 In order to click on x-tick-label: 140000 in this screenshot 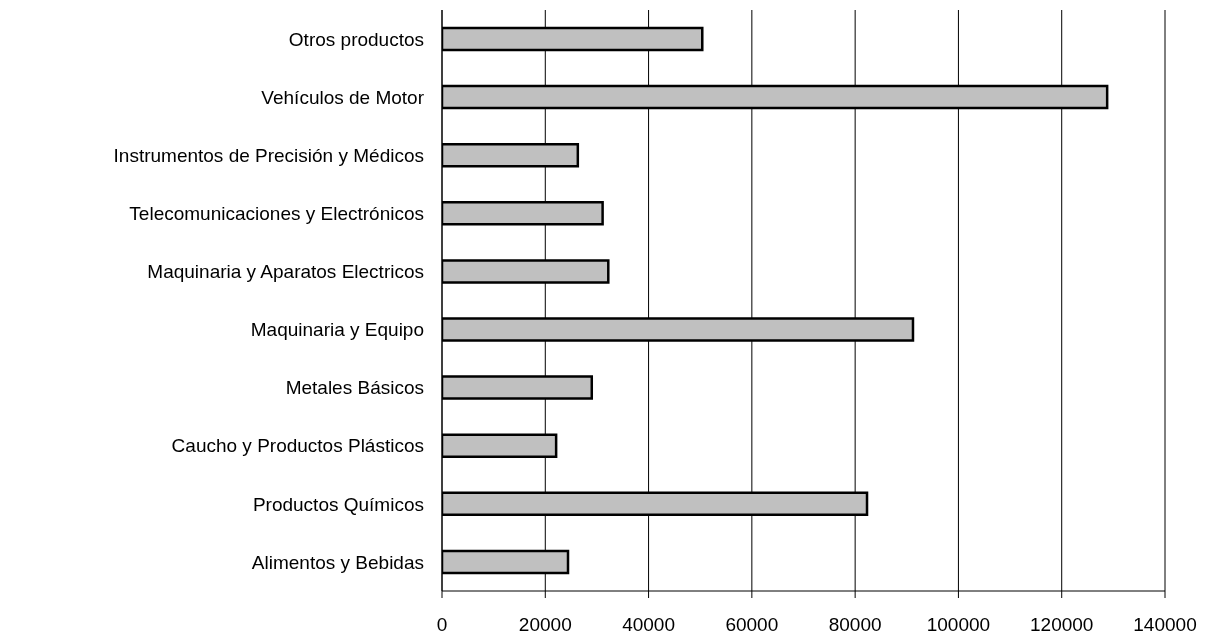, I will do `click(1165, 625)`.